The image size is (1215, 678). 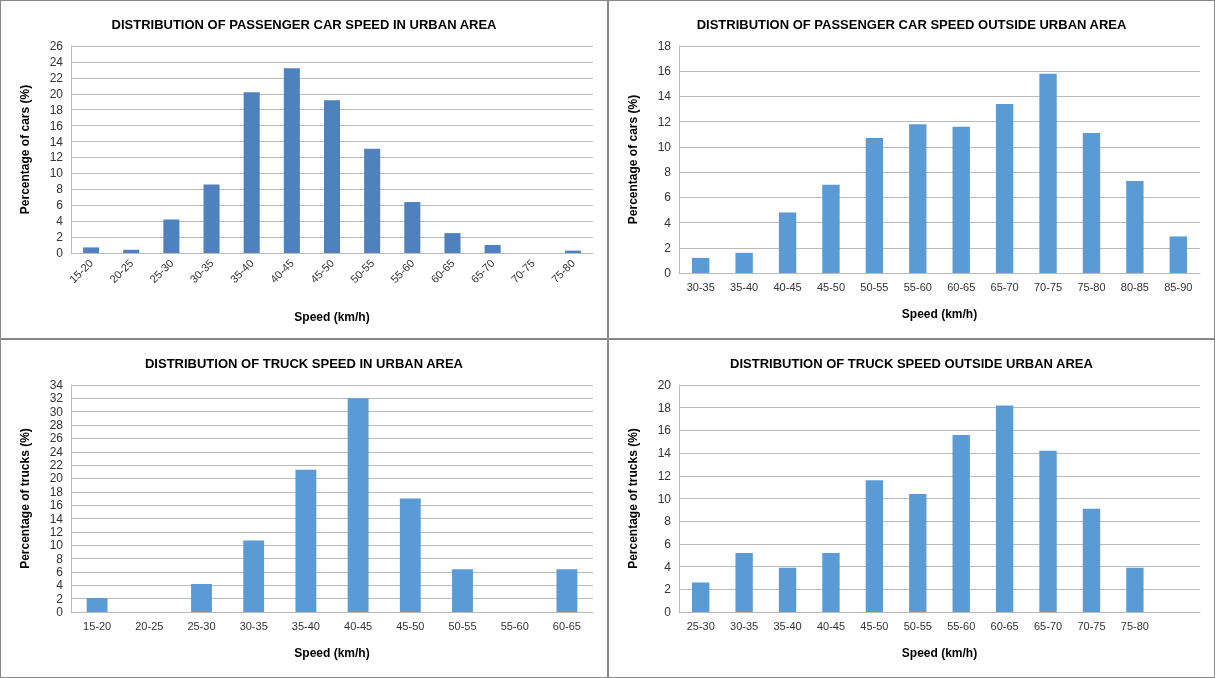 What do you see at coordinates (912, 363) in the screenshot?
I see `chart-title: DISTRIBUTION OF TRUCK SPEED OUTSIDE URBAN AREA` at bounding box center [912, 363].